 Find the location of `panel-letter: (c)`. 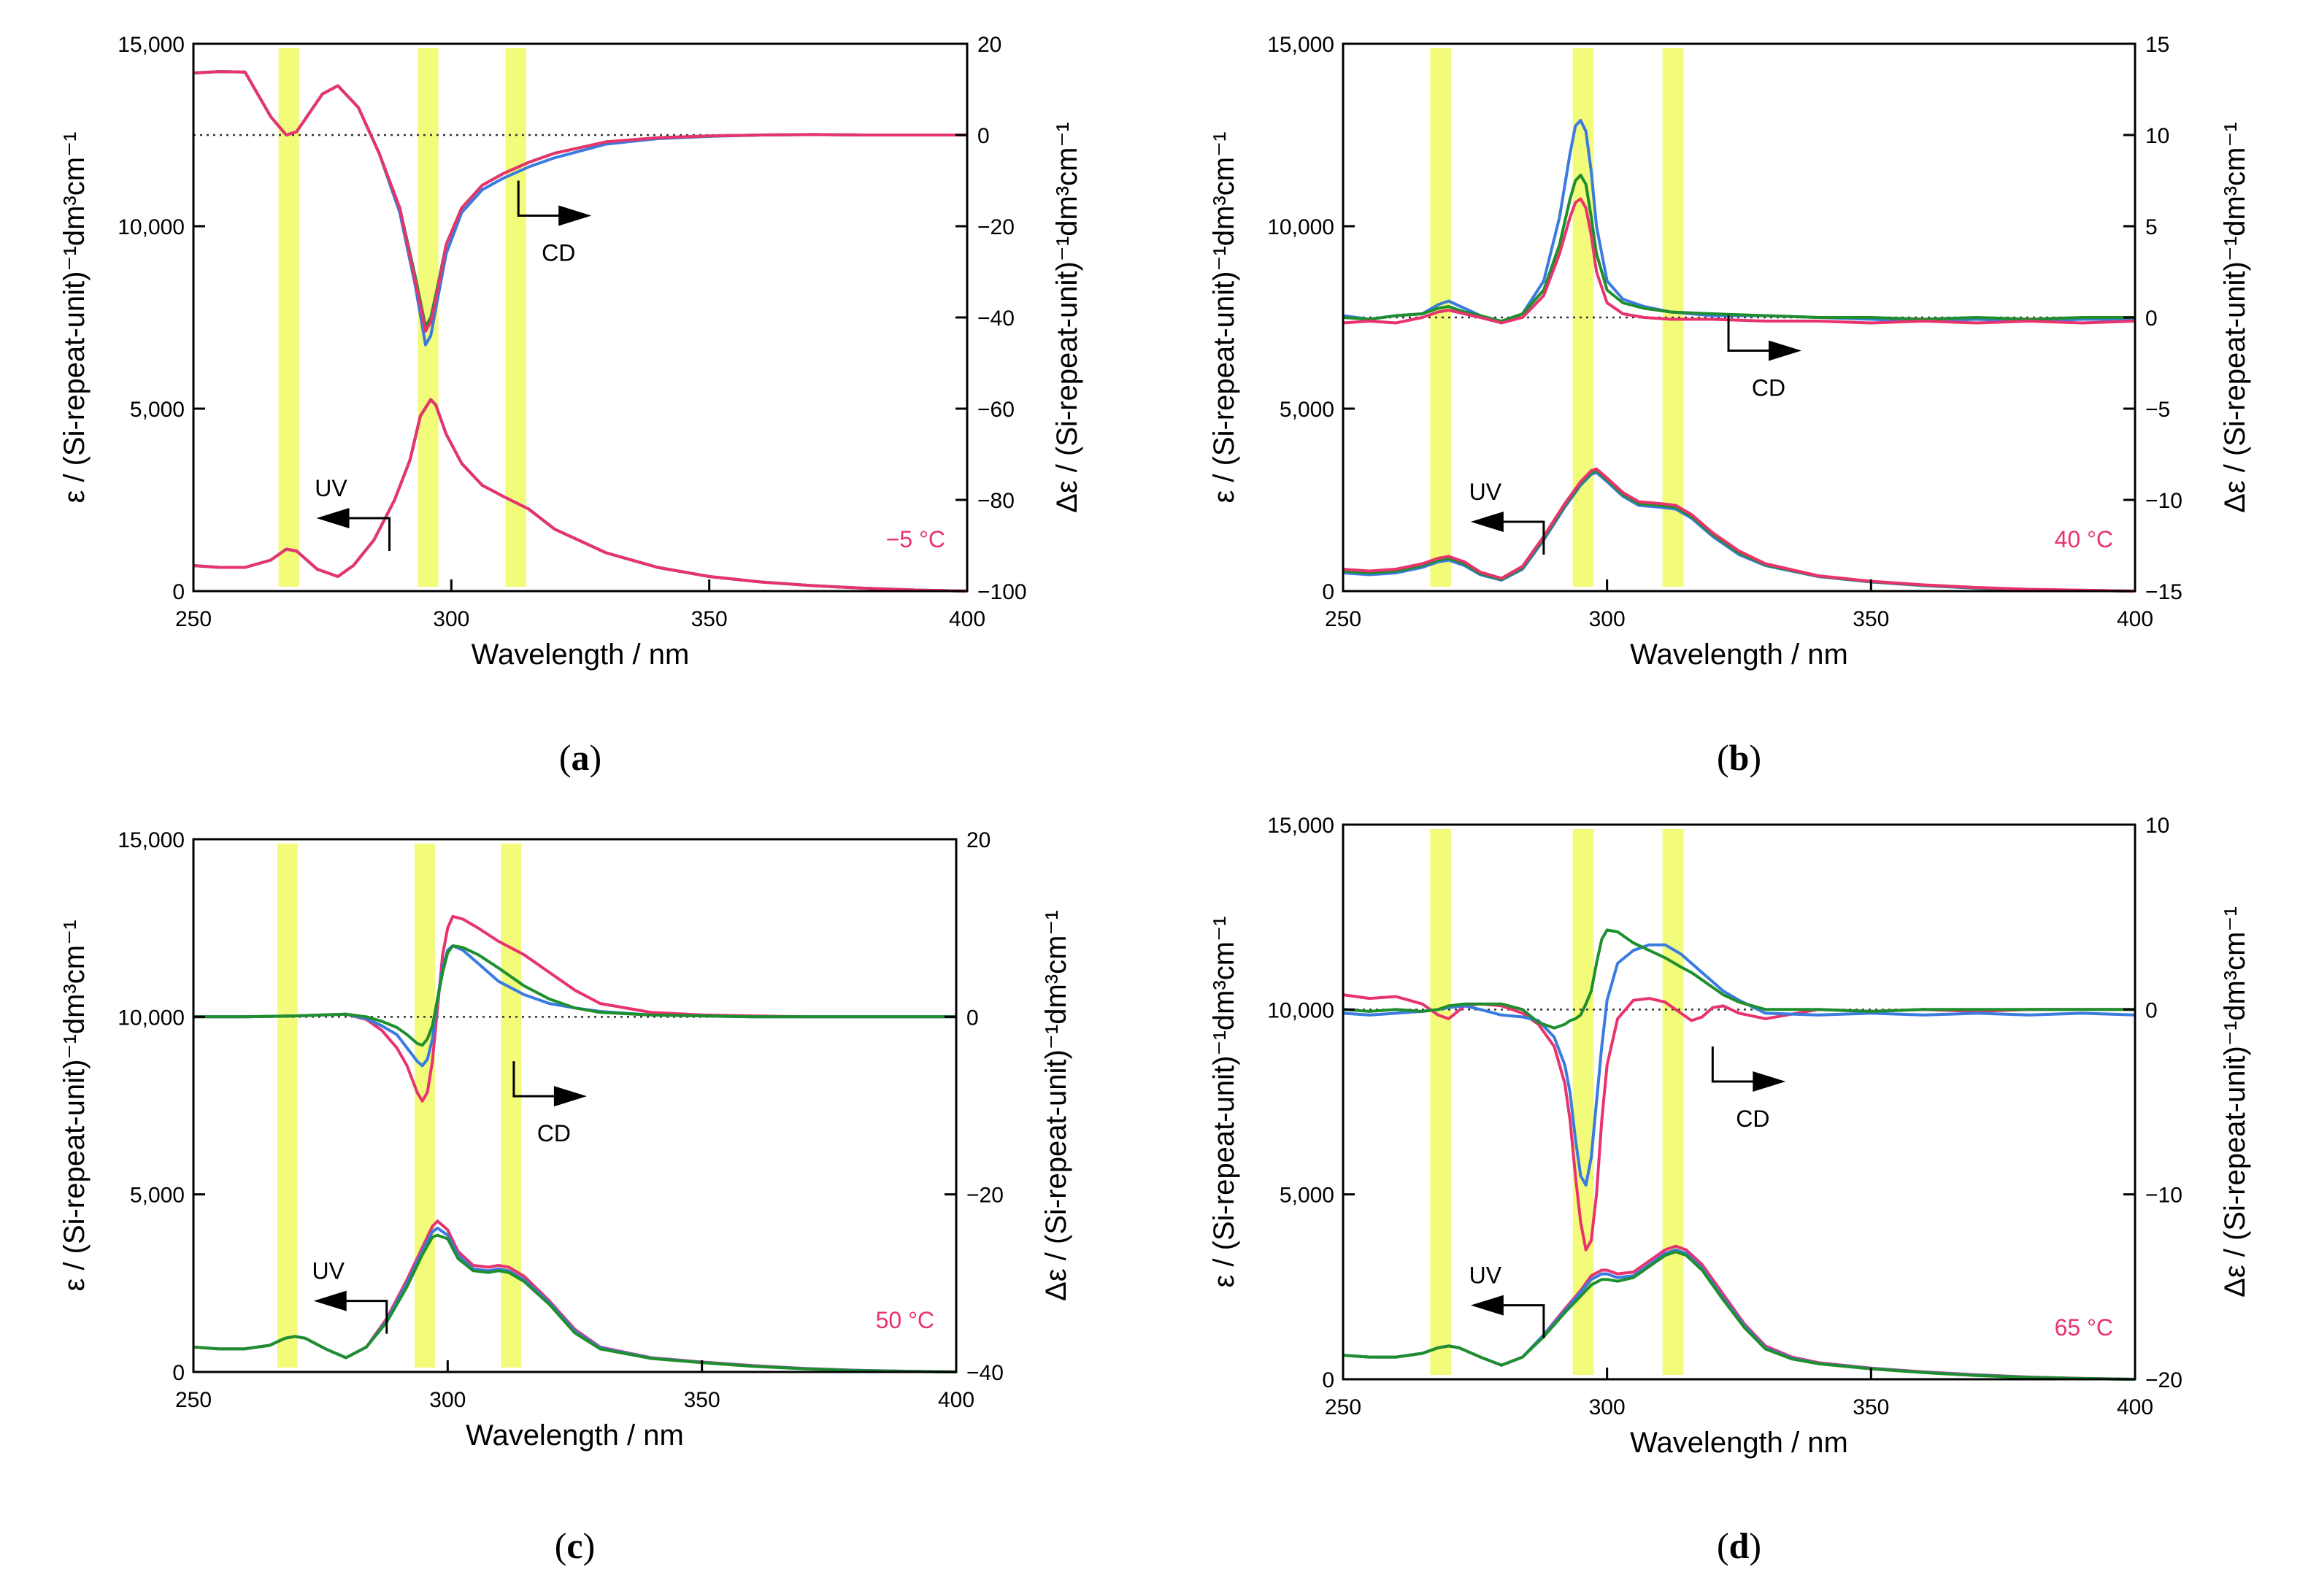

panel-letter: (c) is located at coordinates (575, 1545).